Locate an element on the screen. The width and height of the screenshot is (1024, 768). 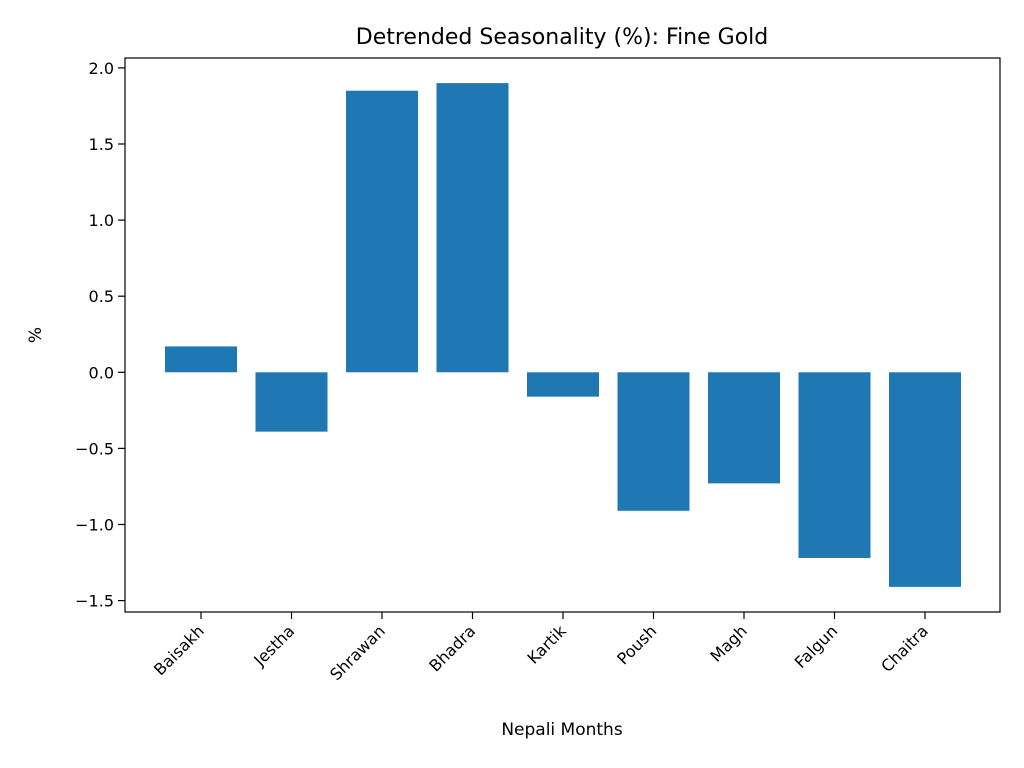
bar-bhadra is located at coordinates (472, 228).